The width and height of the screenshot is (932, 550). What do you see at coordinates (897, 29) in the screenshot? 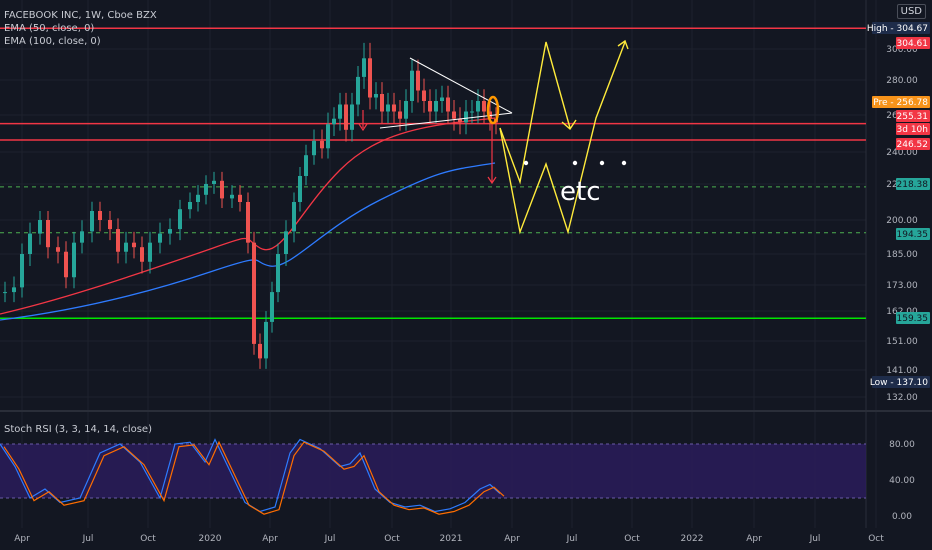
I see `price-tag-value: High - 304.67` at bounding box center [897, 29].